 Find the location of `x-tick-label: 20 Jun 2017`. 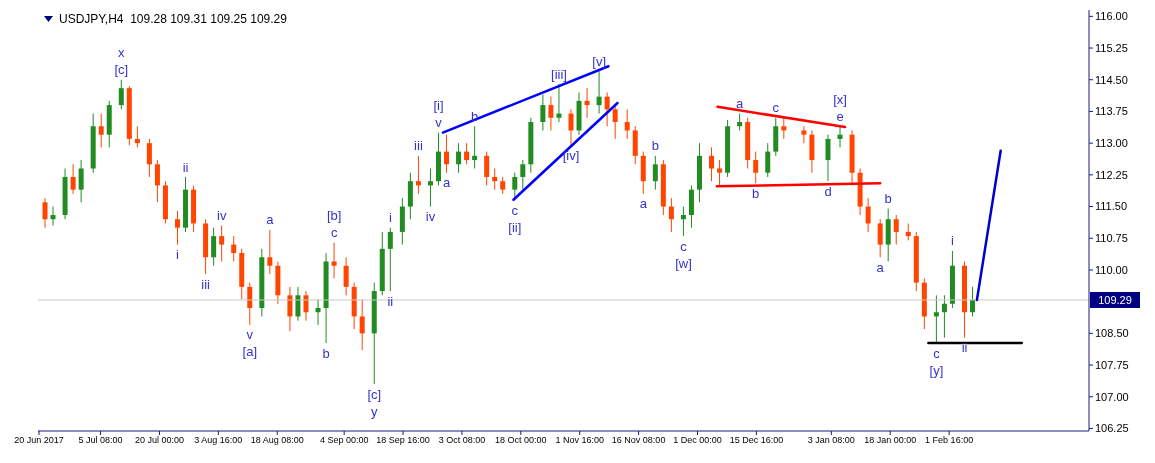

x-tick-label: 20 Jun 2017 is located at coordinates (39, 440).